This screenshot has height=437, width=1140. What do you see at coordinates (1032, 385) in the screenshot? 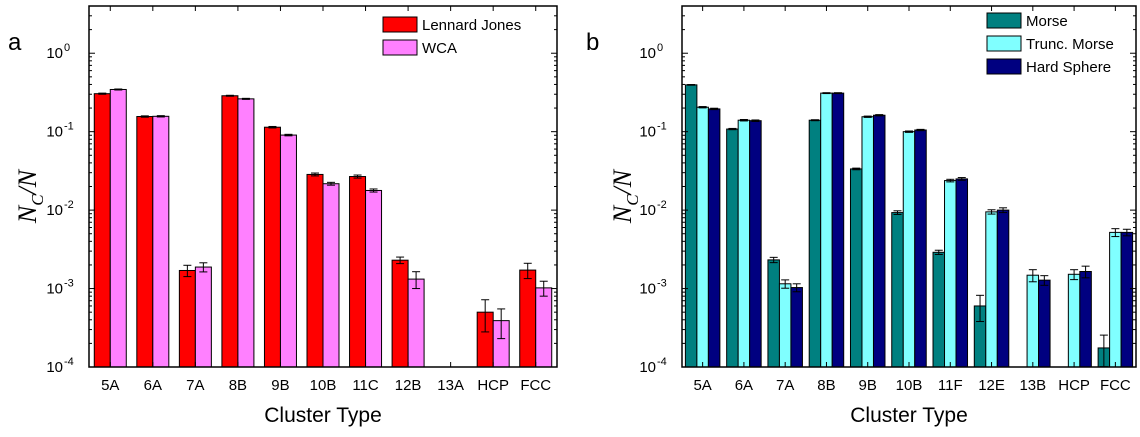
I see `x-tick-label-13b: 13B` at bounding box center [1032, 385].